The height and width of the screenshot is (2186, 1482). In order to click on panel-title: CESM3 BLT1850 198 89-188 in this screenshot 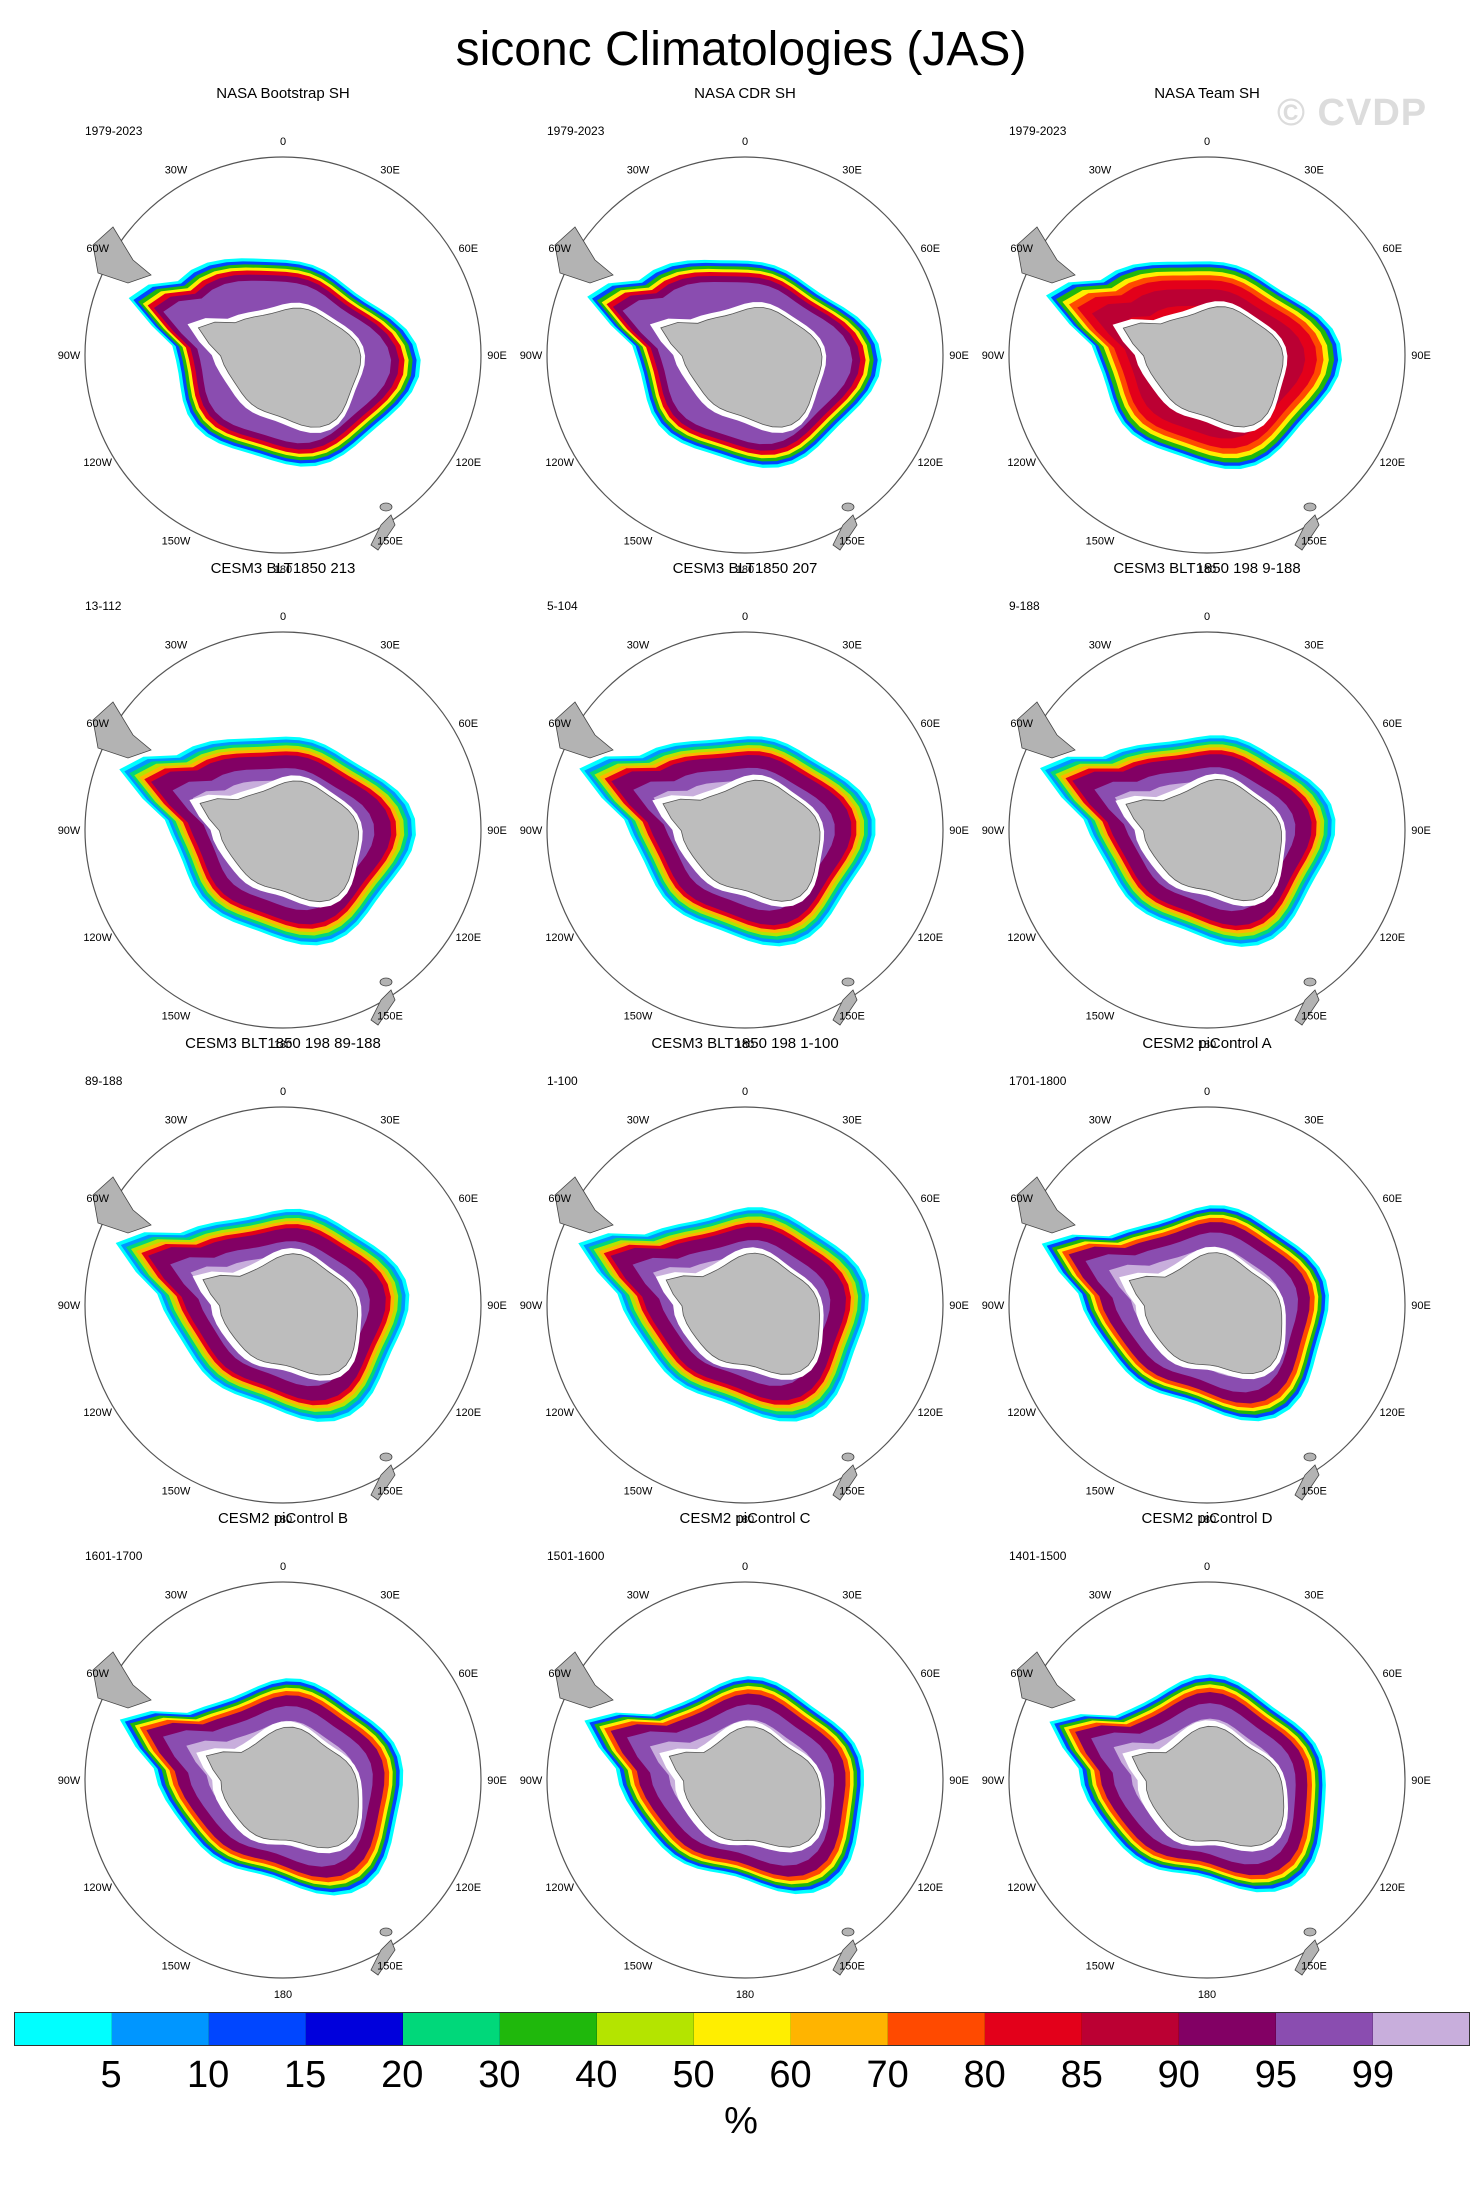, I will do `click(283, 1043)`.